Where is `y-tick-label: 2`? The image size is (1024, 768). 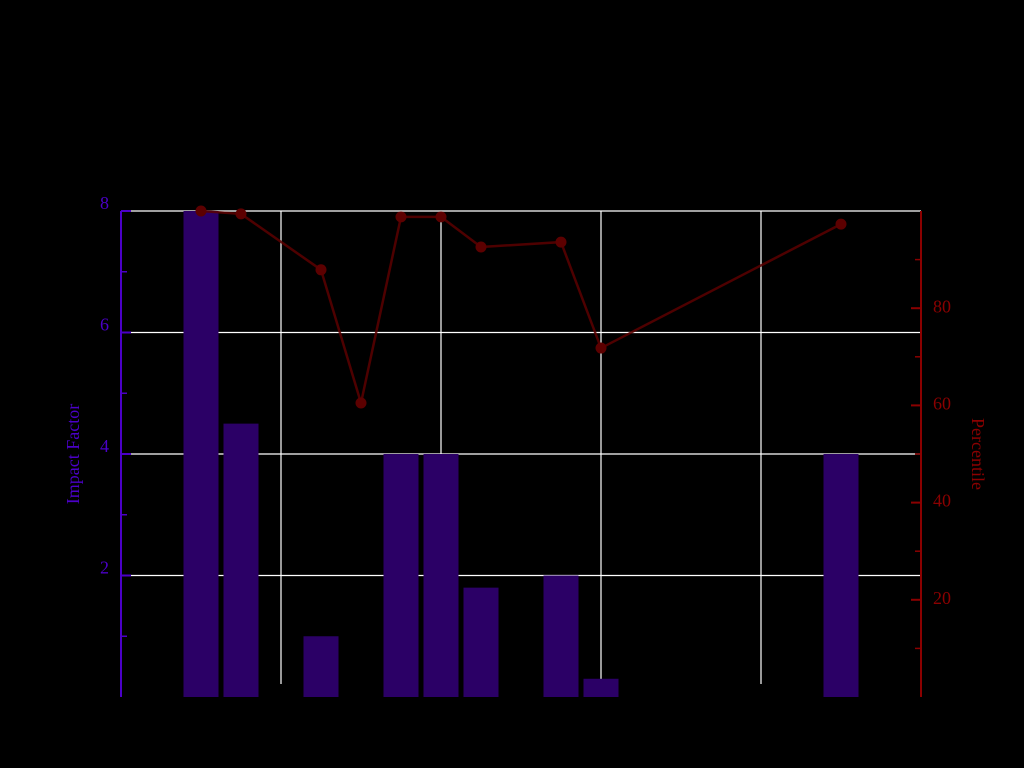 y-tick-label: 2 is located at coordinates (104, 568).